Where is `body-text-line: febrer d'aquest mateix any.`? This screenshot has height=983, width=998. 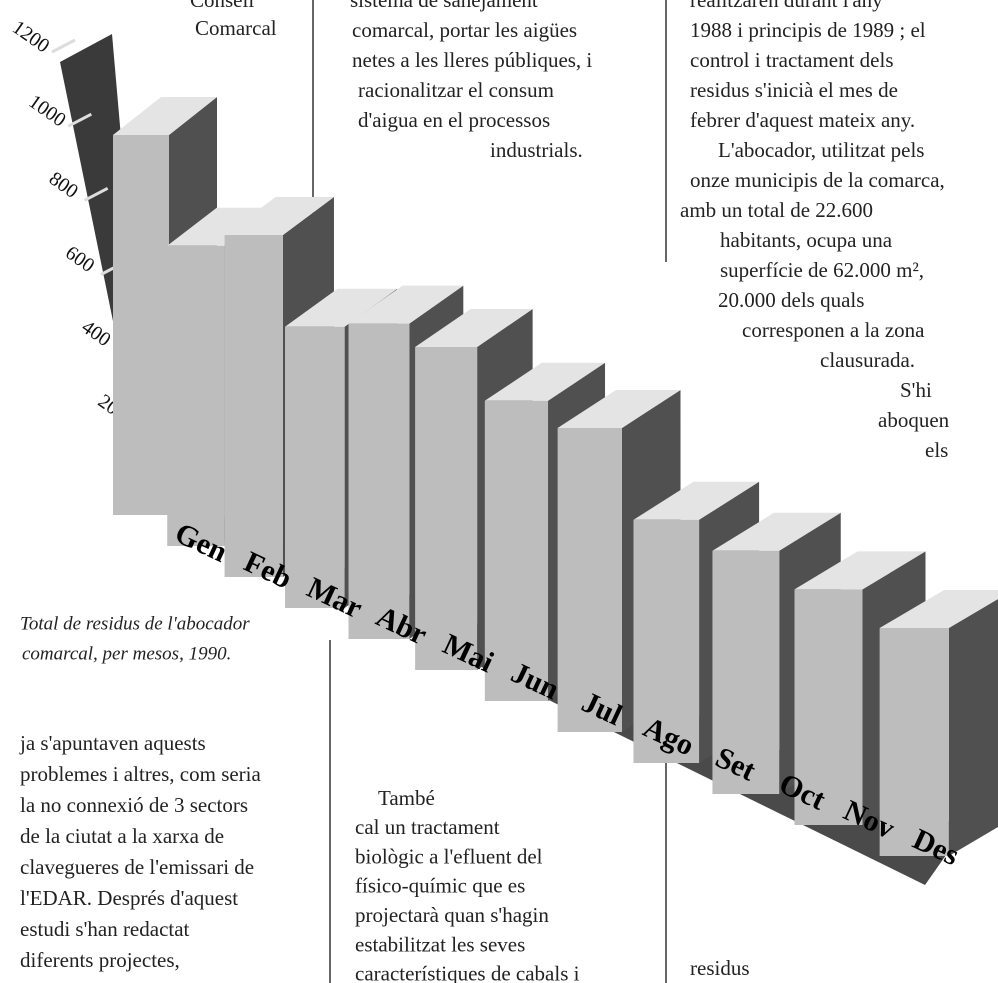
body-text-line: febrer d'aquest mateix any. is located at coordinates (802, 120).